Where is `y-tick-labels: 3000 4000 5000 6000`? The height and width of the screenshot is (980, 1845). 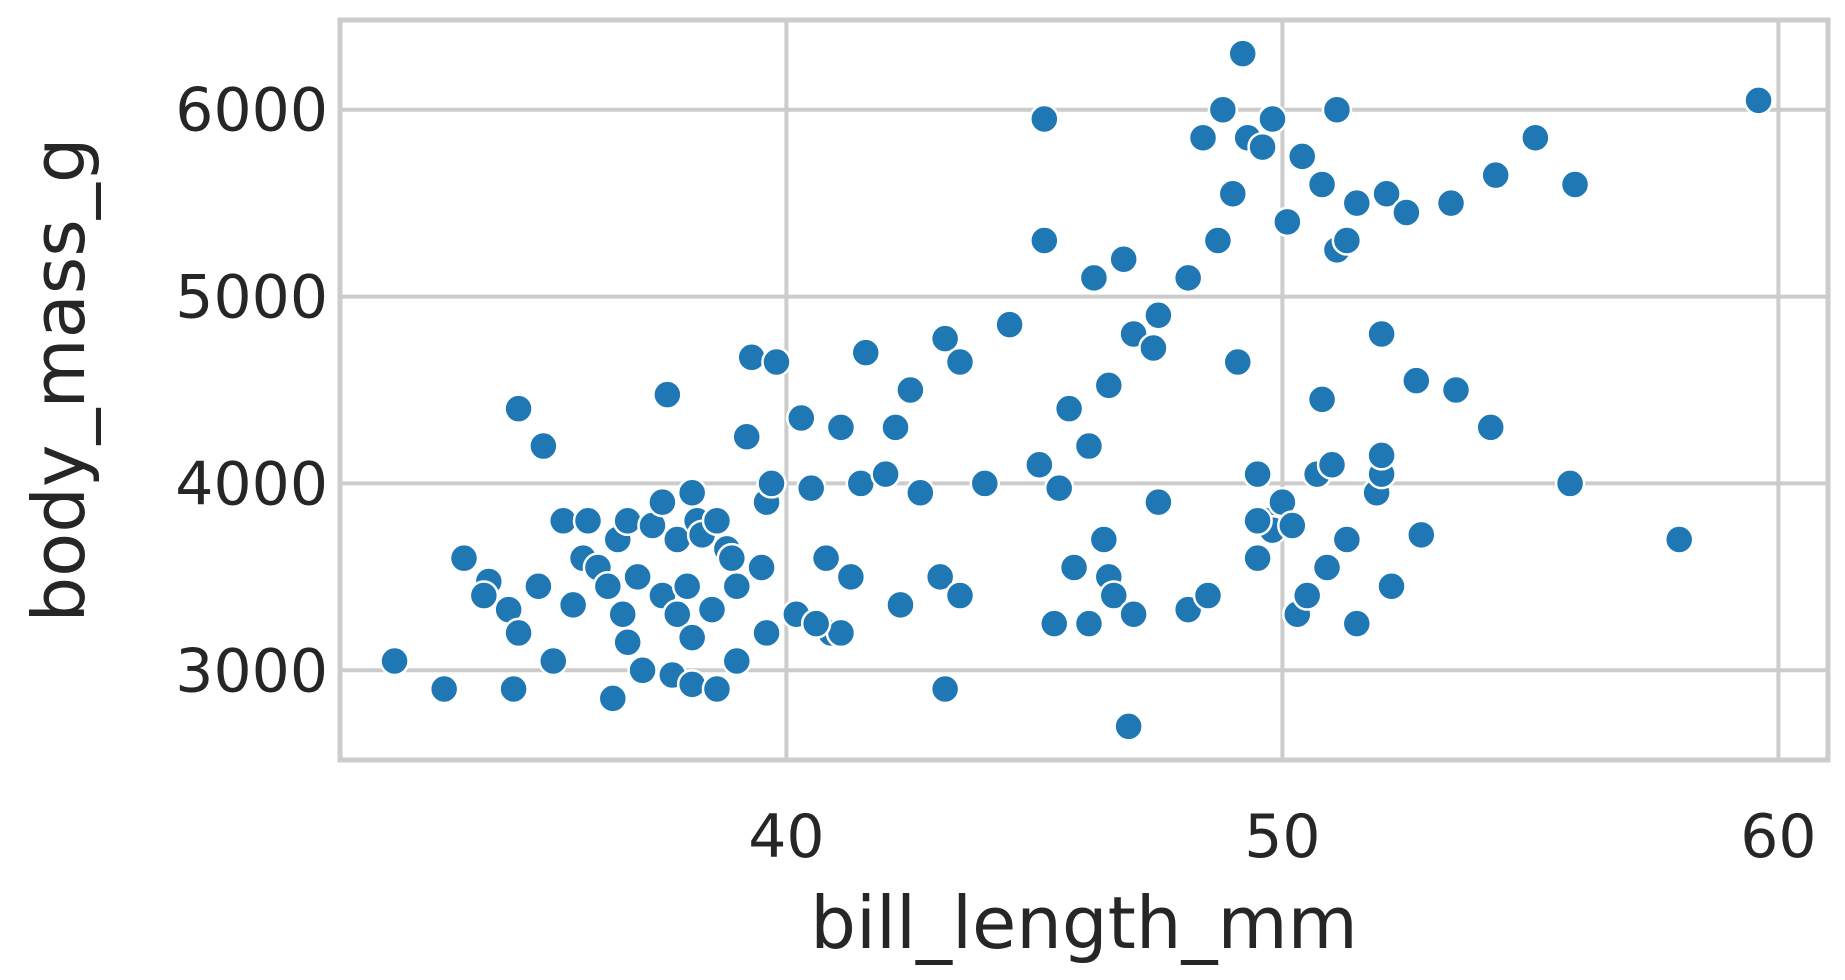 y-tick-labels: 3000 4000 5000 6000 is located at coordinates (251, 391).